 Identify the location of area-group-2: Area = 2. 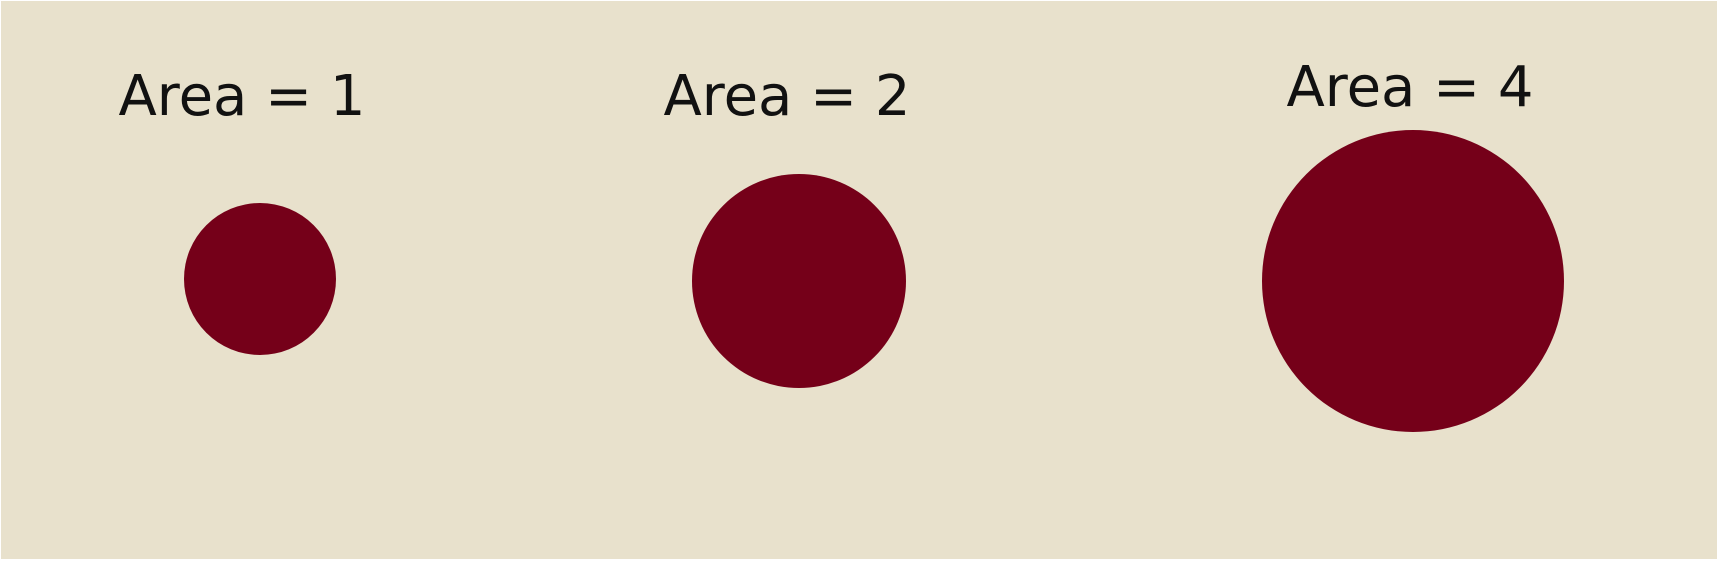
(787, 226).